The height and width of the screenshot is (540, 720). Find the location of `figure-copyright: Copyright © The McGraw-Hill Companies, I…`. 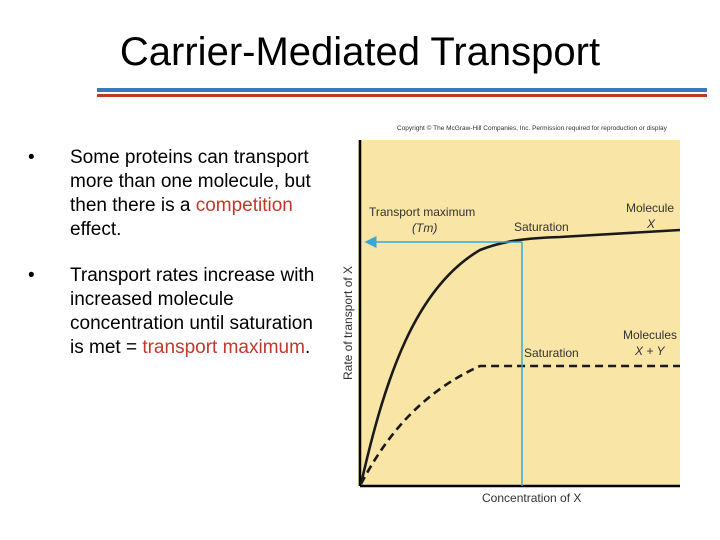

figure-copyright: Copyright © The McGraw-Hill Companies, I… is located at coordinates (532, 128).